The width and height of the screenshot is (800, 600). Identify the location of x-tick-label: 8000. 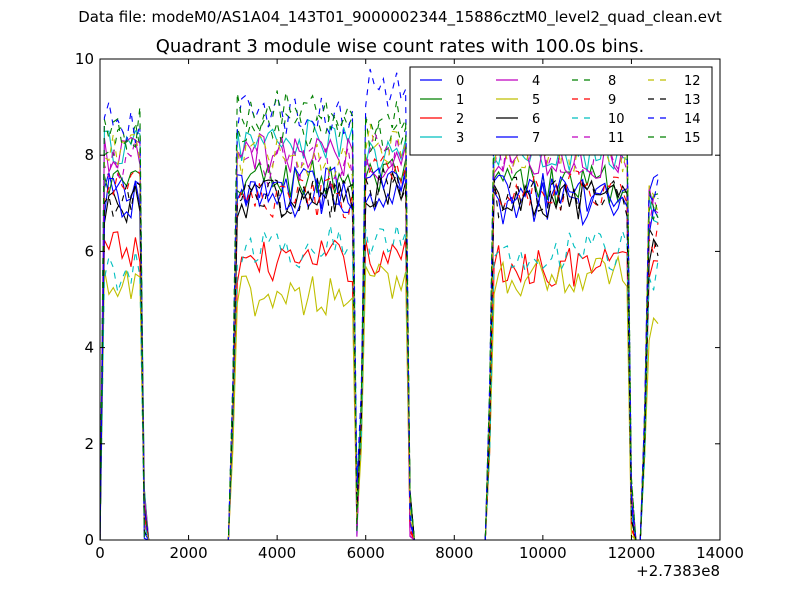
(454, 553).